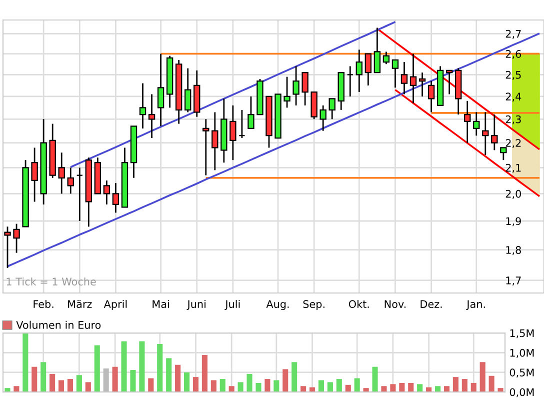  I want to click on x-tick-label: Dez., so click(431, 304).